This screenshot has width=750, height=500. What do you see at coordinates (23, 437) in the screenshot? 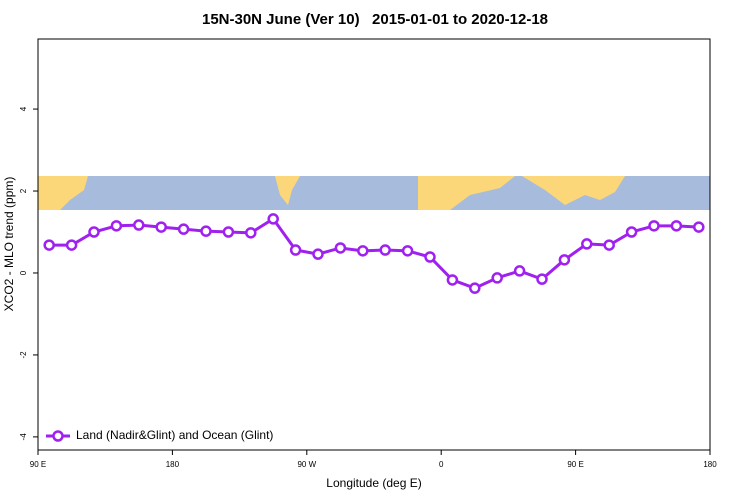
I see `y-tick-label: -4` at bounding box center [23, 437].